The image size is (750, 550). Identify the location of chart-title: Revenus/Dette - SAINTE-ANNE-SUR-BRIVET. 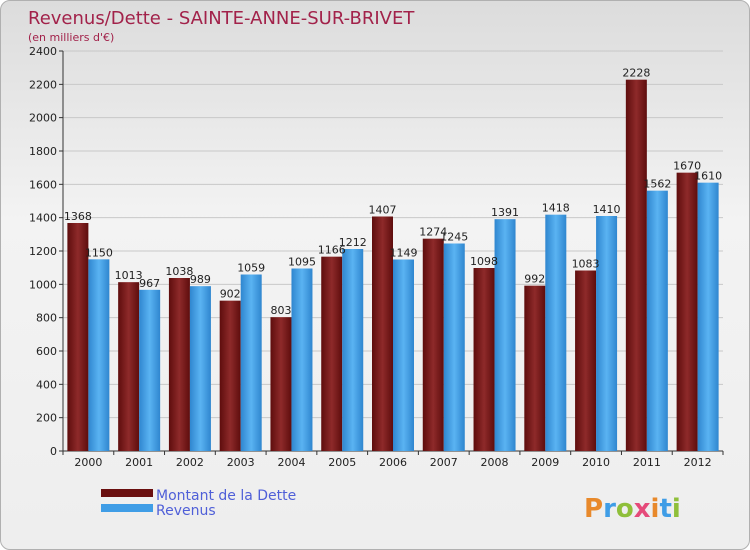
(221, 18).